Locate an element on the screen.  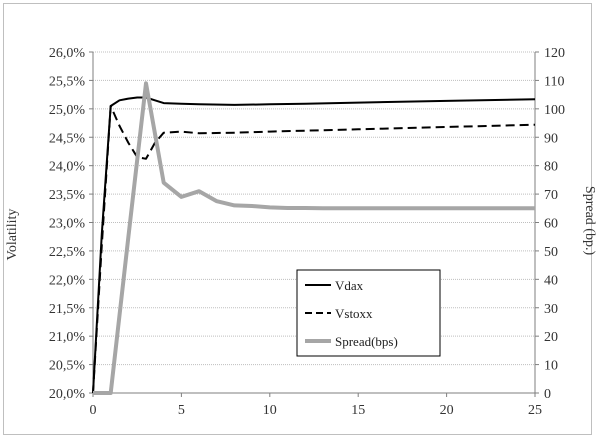
y-tick-label: 22,5% is located at coordinates (67, 252).